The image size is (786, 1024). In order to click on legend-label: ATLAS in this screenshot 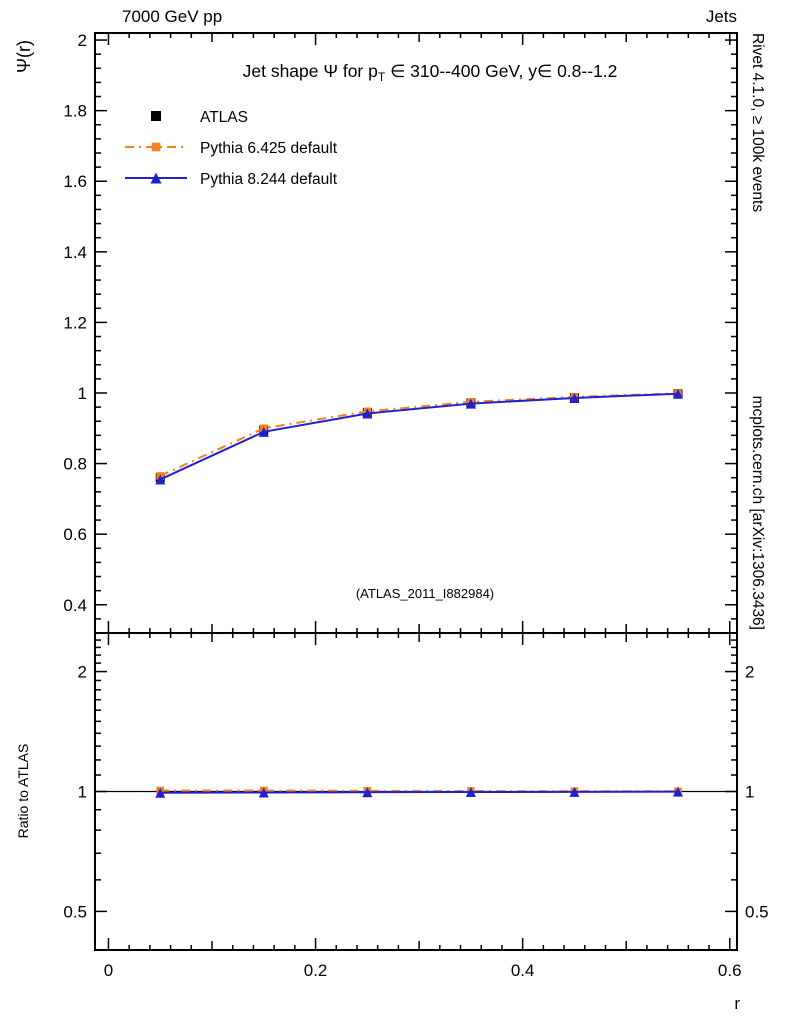, I will do `click(224, 117)`.